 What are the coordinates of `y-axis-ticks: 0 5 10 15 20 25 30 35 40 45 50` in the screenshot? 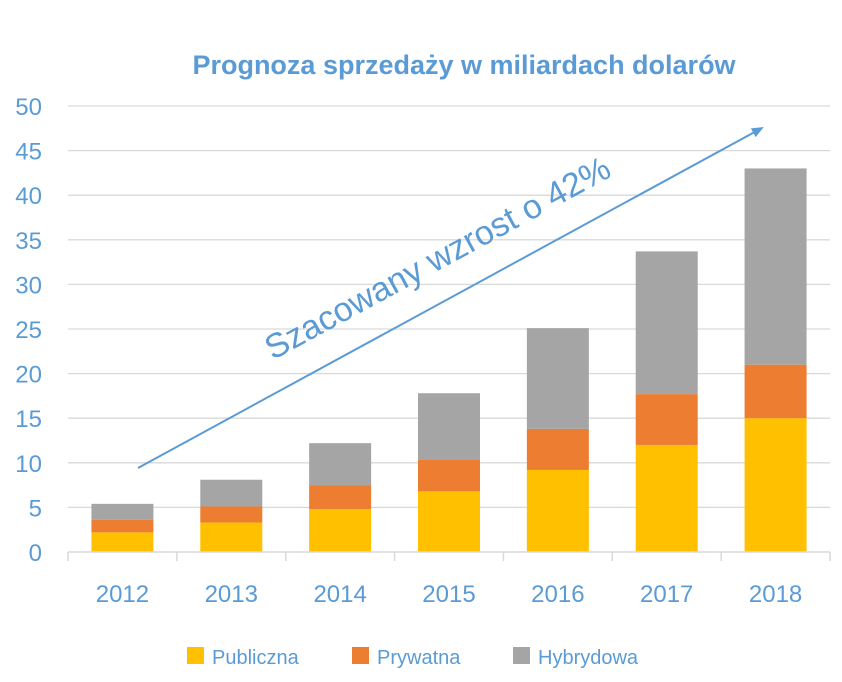 It's located at (28, 330).